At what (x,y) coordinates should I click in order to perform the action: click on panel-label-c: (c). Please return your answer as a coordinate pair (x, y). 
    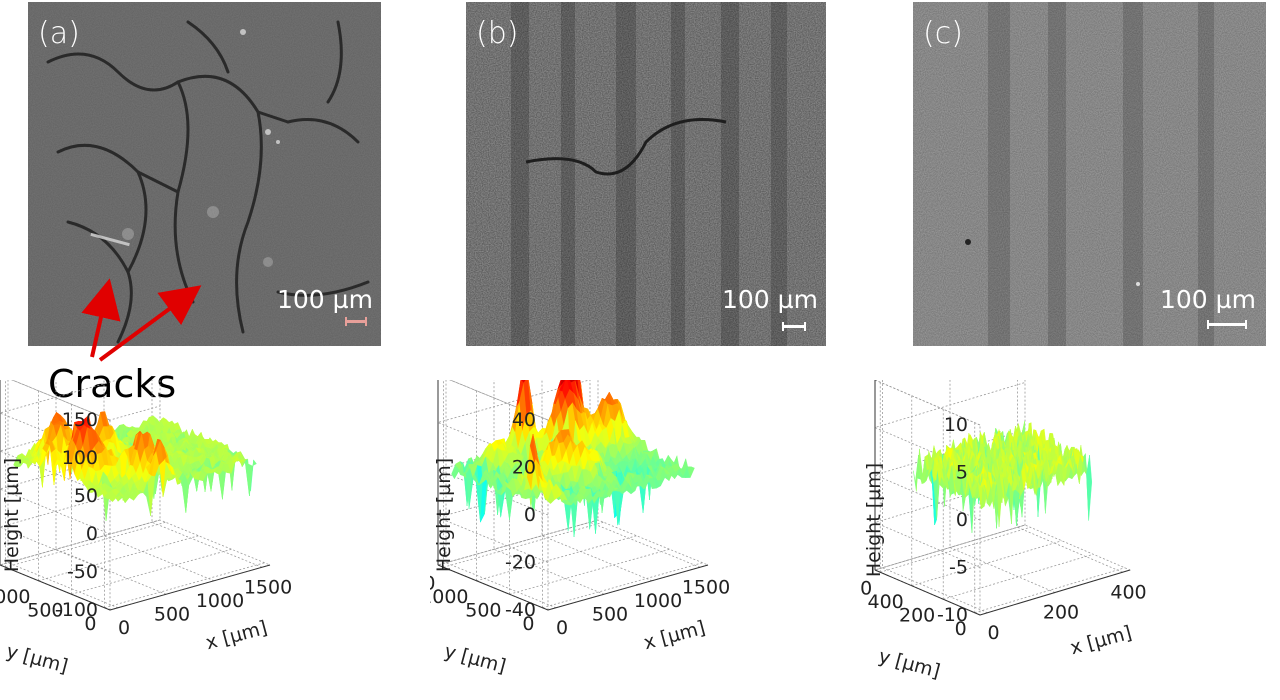
    Looking at the image, I should click on (943, 33).